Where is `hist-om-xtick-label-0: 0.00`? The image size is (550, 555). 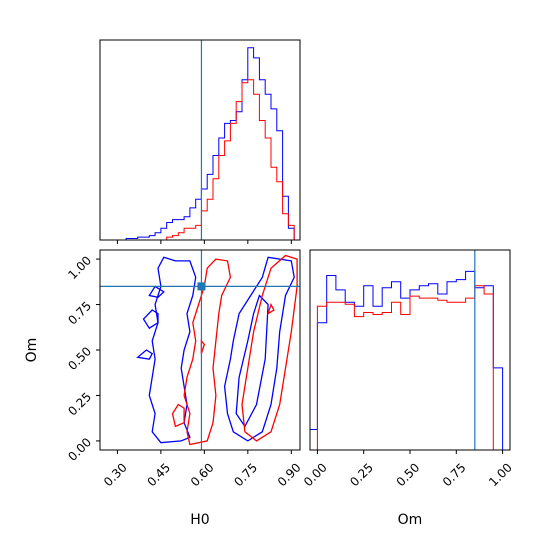 hist-om-xtick-label-0: 0.00 is located at coordinates (315, 474).